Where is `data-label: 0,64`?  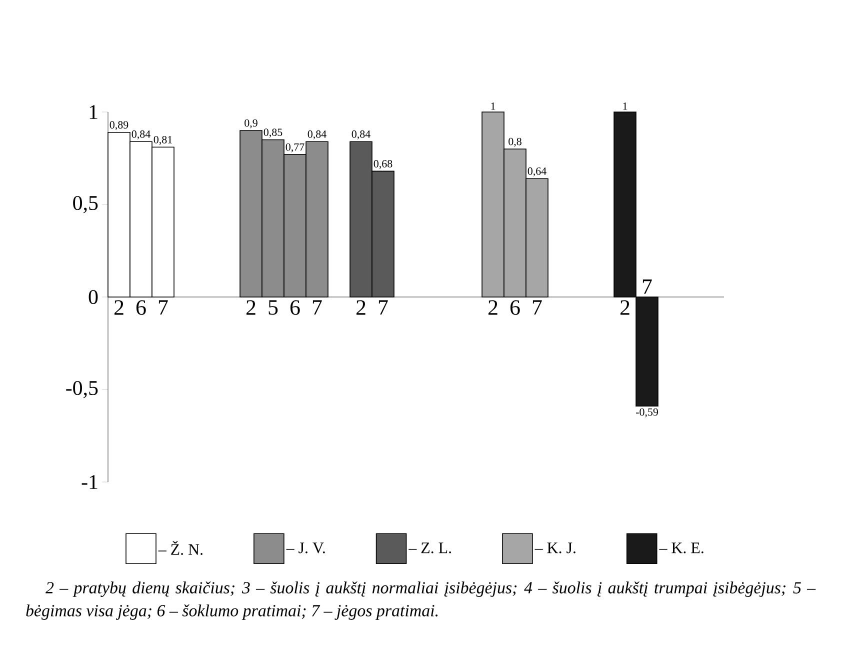
data-label: 0,64 is located at coordinates (537, 171).